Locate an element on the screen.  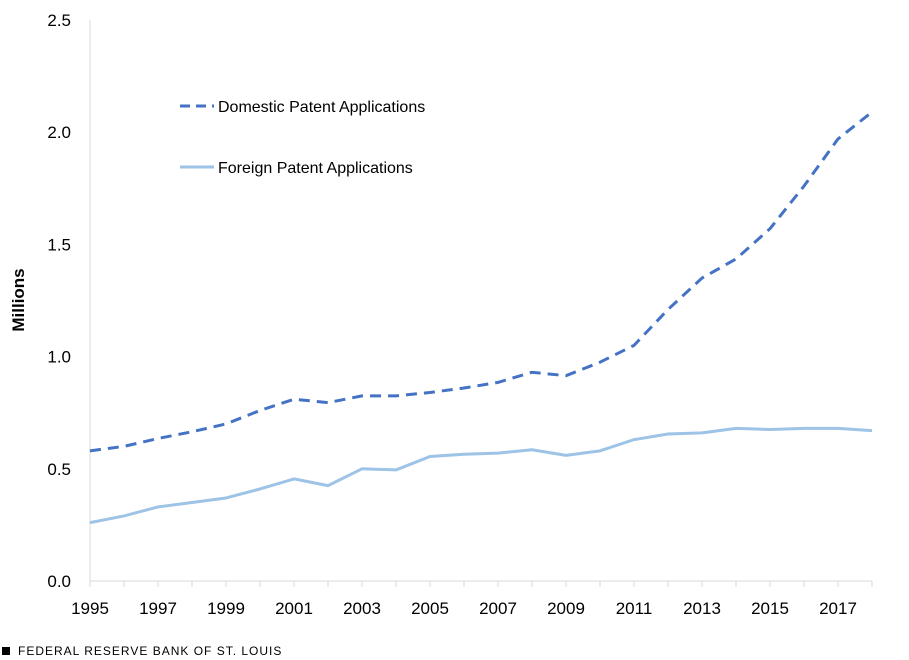
legend-label-foreign: Foreign Patent Applications is located at coordinates (315, 168).